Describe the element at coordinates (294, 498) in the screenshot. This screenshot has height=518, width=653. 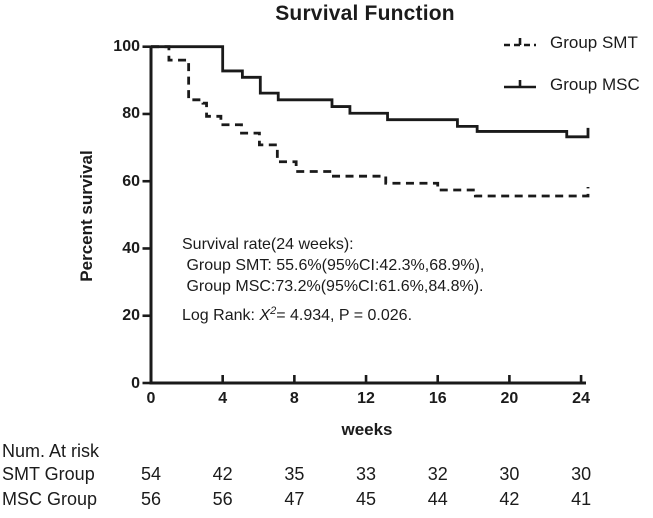
I see `risk-count: 47` at that location.